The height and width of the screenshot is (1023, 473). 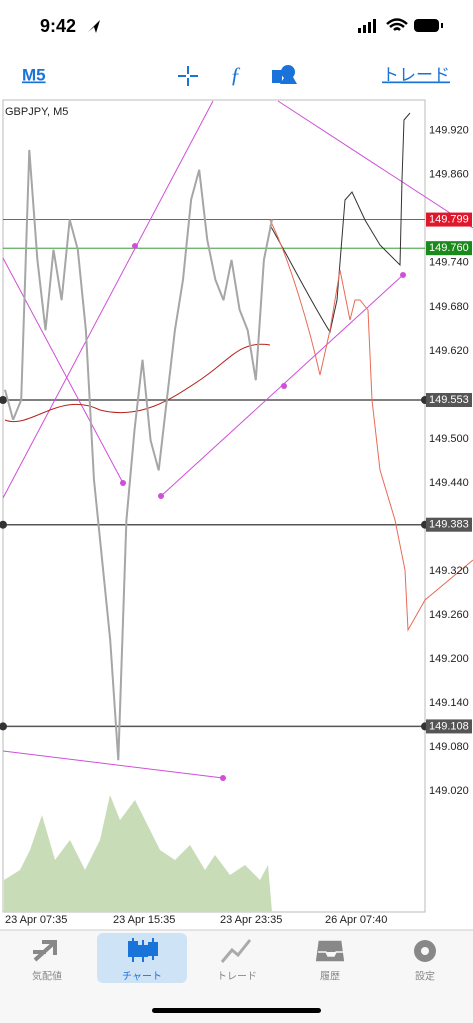 I want to click on tab-label: 履歴, so click(x=330, y=977).